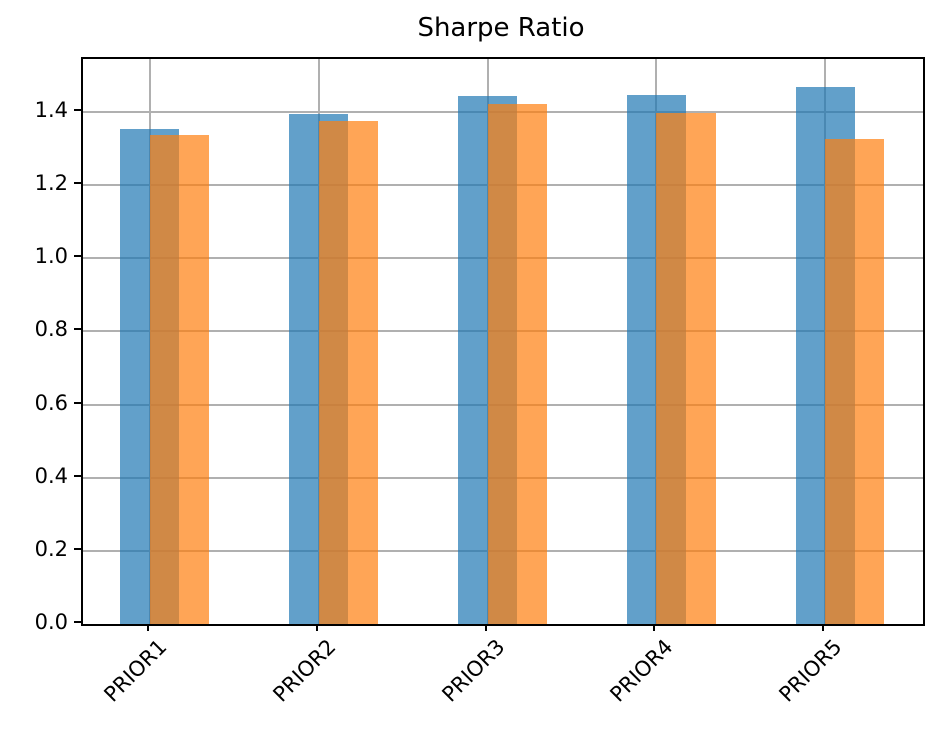 The image size is (940, 749). I want to click on x-tick-label: PRIOR4, so click(641, 670).